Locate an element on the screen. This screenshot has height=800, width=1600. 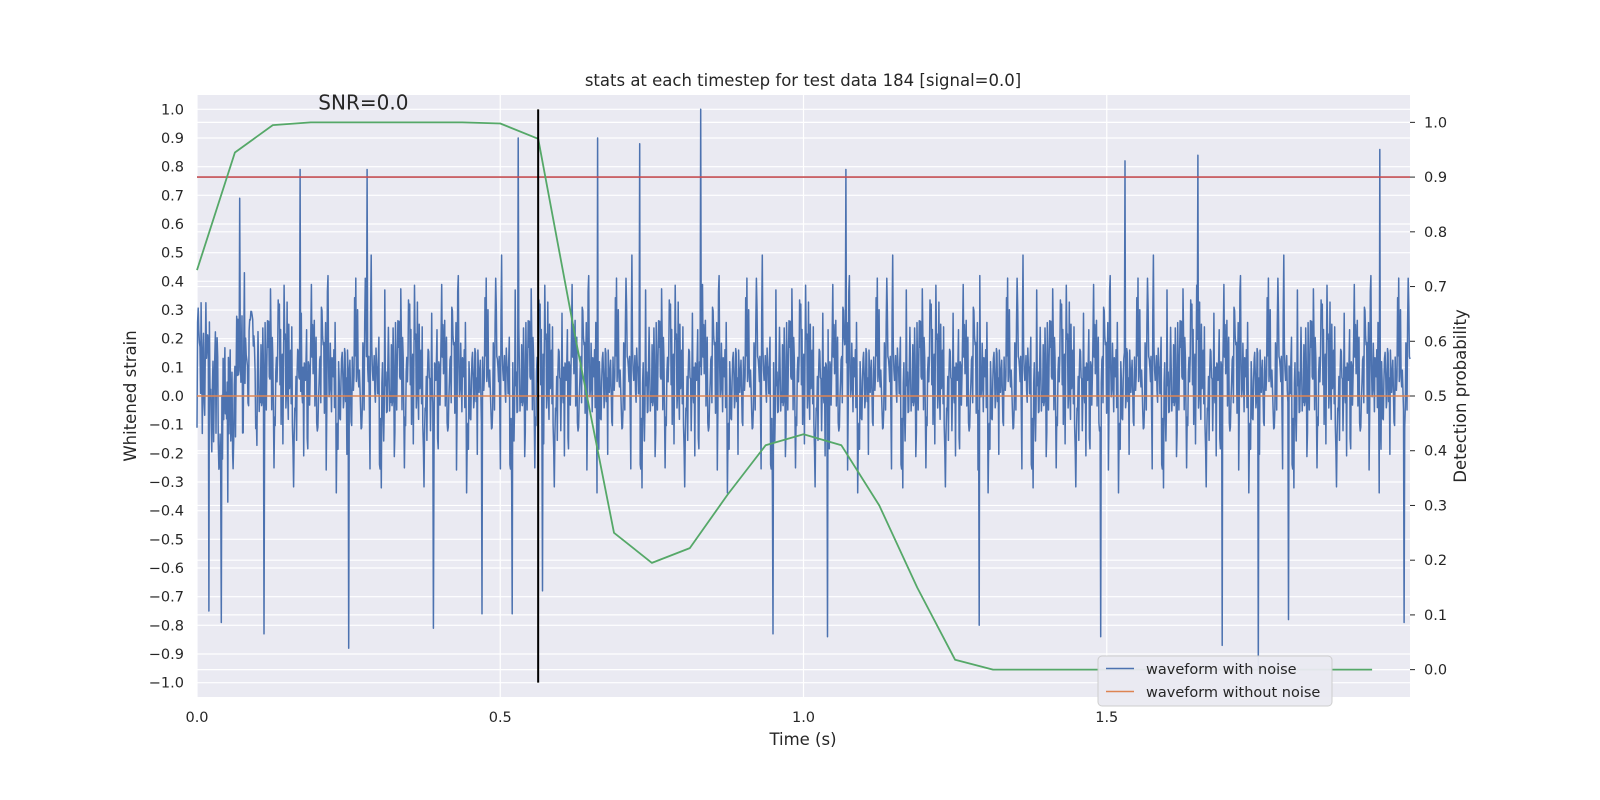
y-left-tick-label: 0.2 is located at coordinates (172, 340).